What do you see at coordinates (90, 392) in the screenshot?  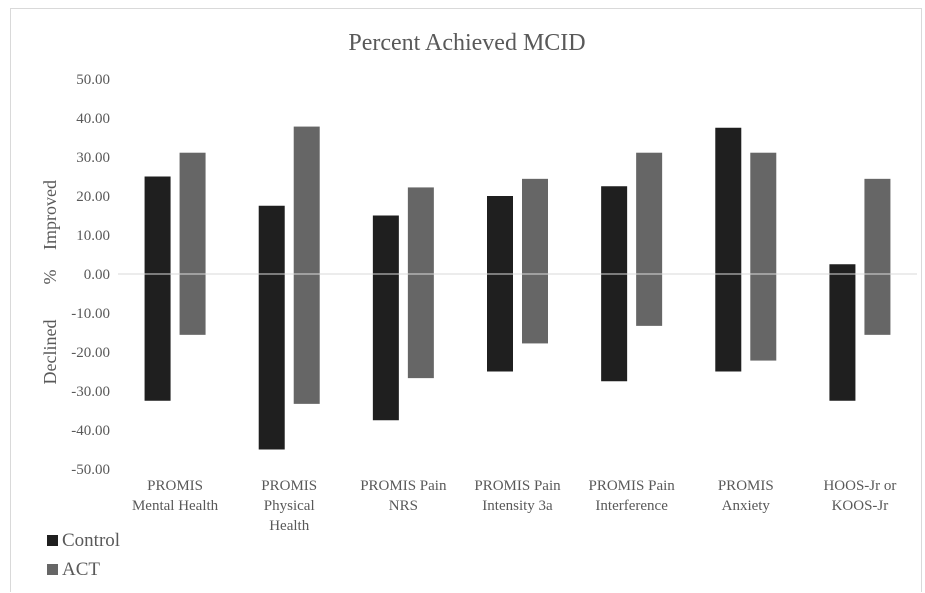 I see `y-tick-label: -30.00` at bounding box center [90, 392].